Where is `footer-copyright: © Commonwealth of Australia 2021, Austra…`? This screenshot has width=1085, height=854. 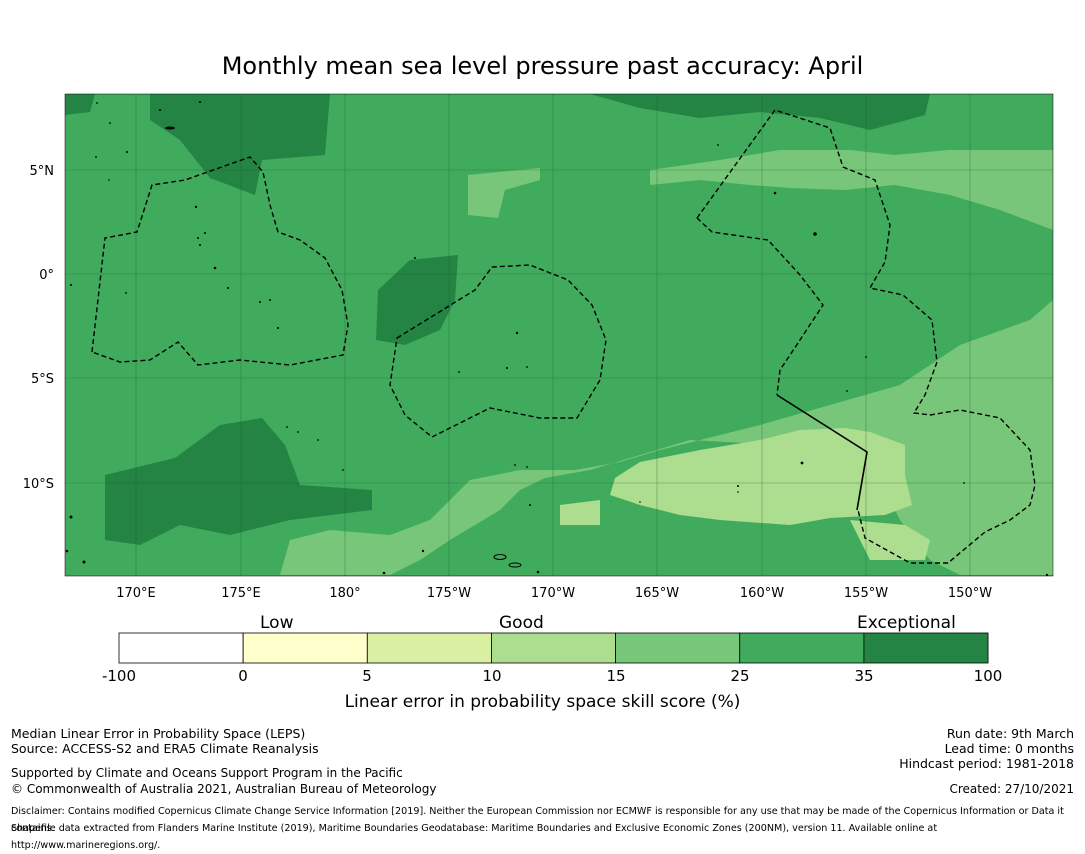 footer-copyright: © Commonwealth of Australia 2021, Austra… is located at coordinates (224, 789).